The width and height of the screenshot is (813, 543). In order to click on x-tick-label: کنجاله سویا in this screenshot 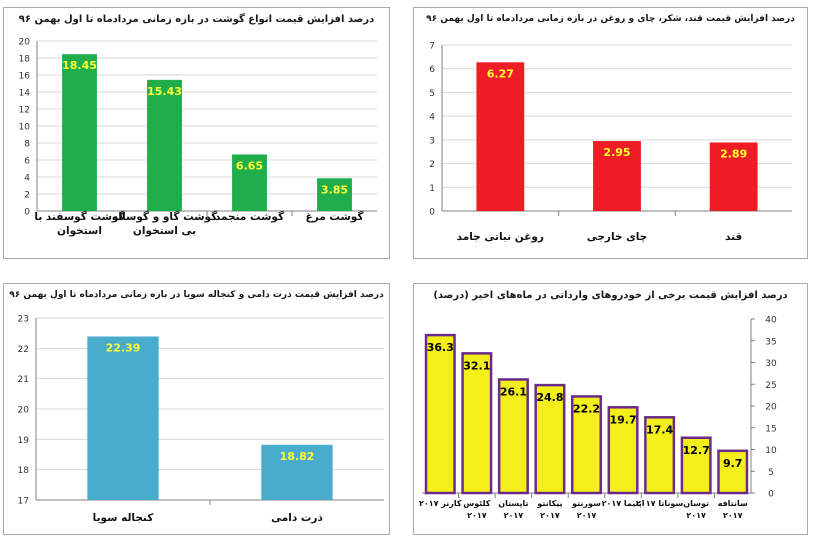, I will do `click(124, 518)`.